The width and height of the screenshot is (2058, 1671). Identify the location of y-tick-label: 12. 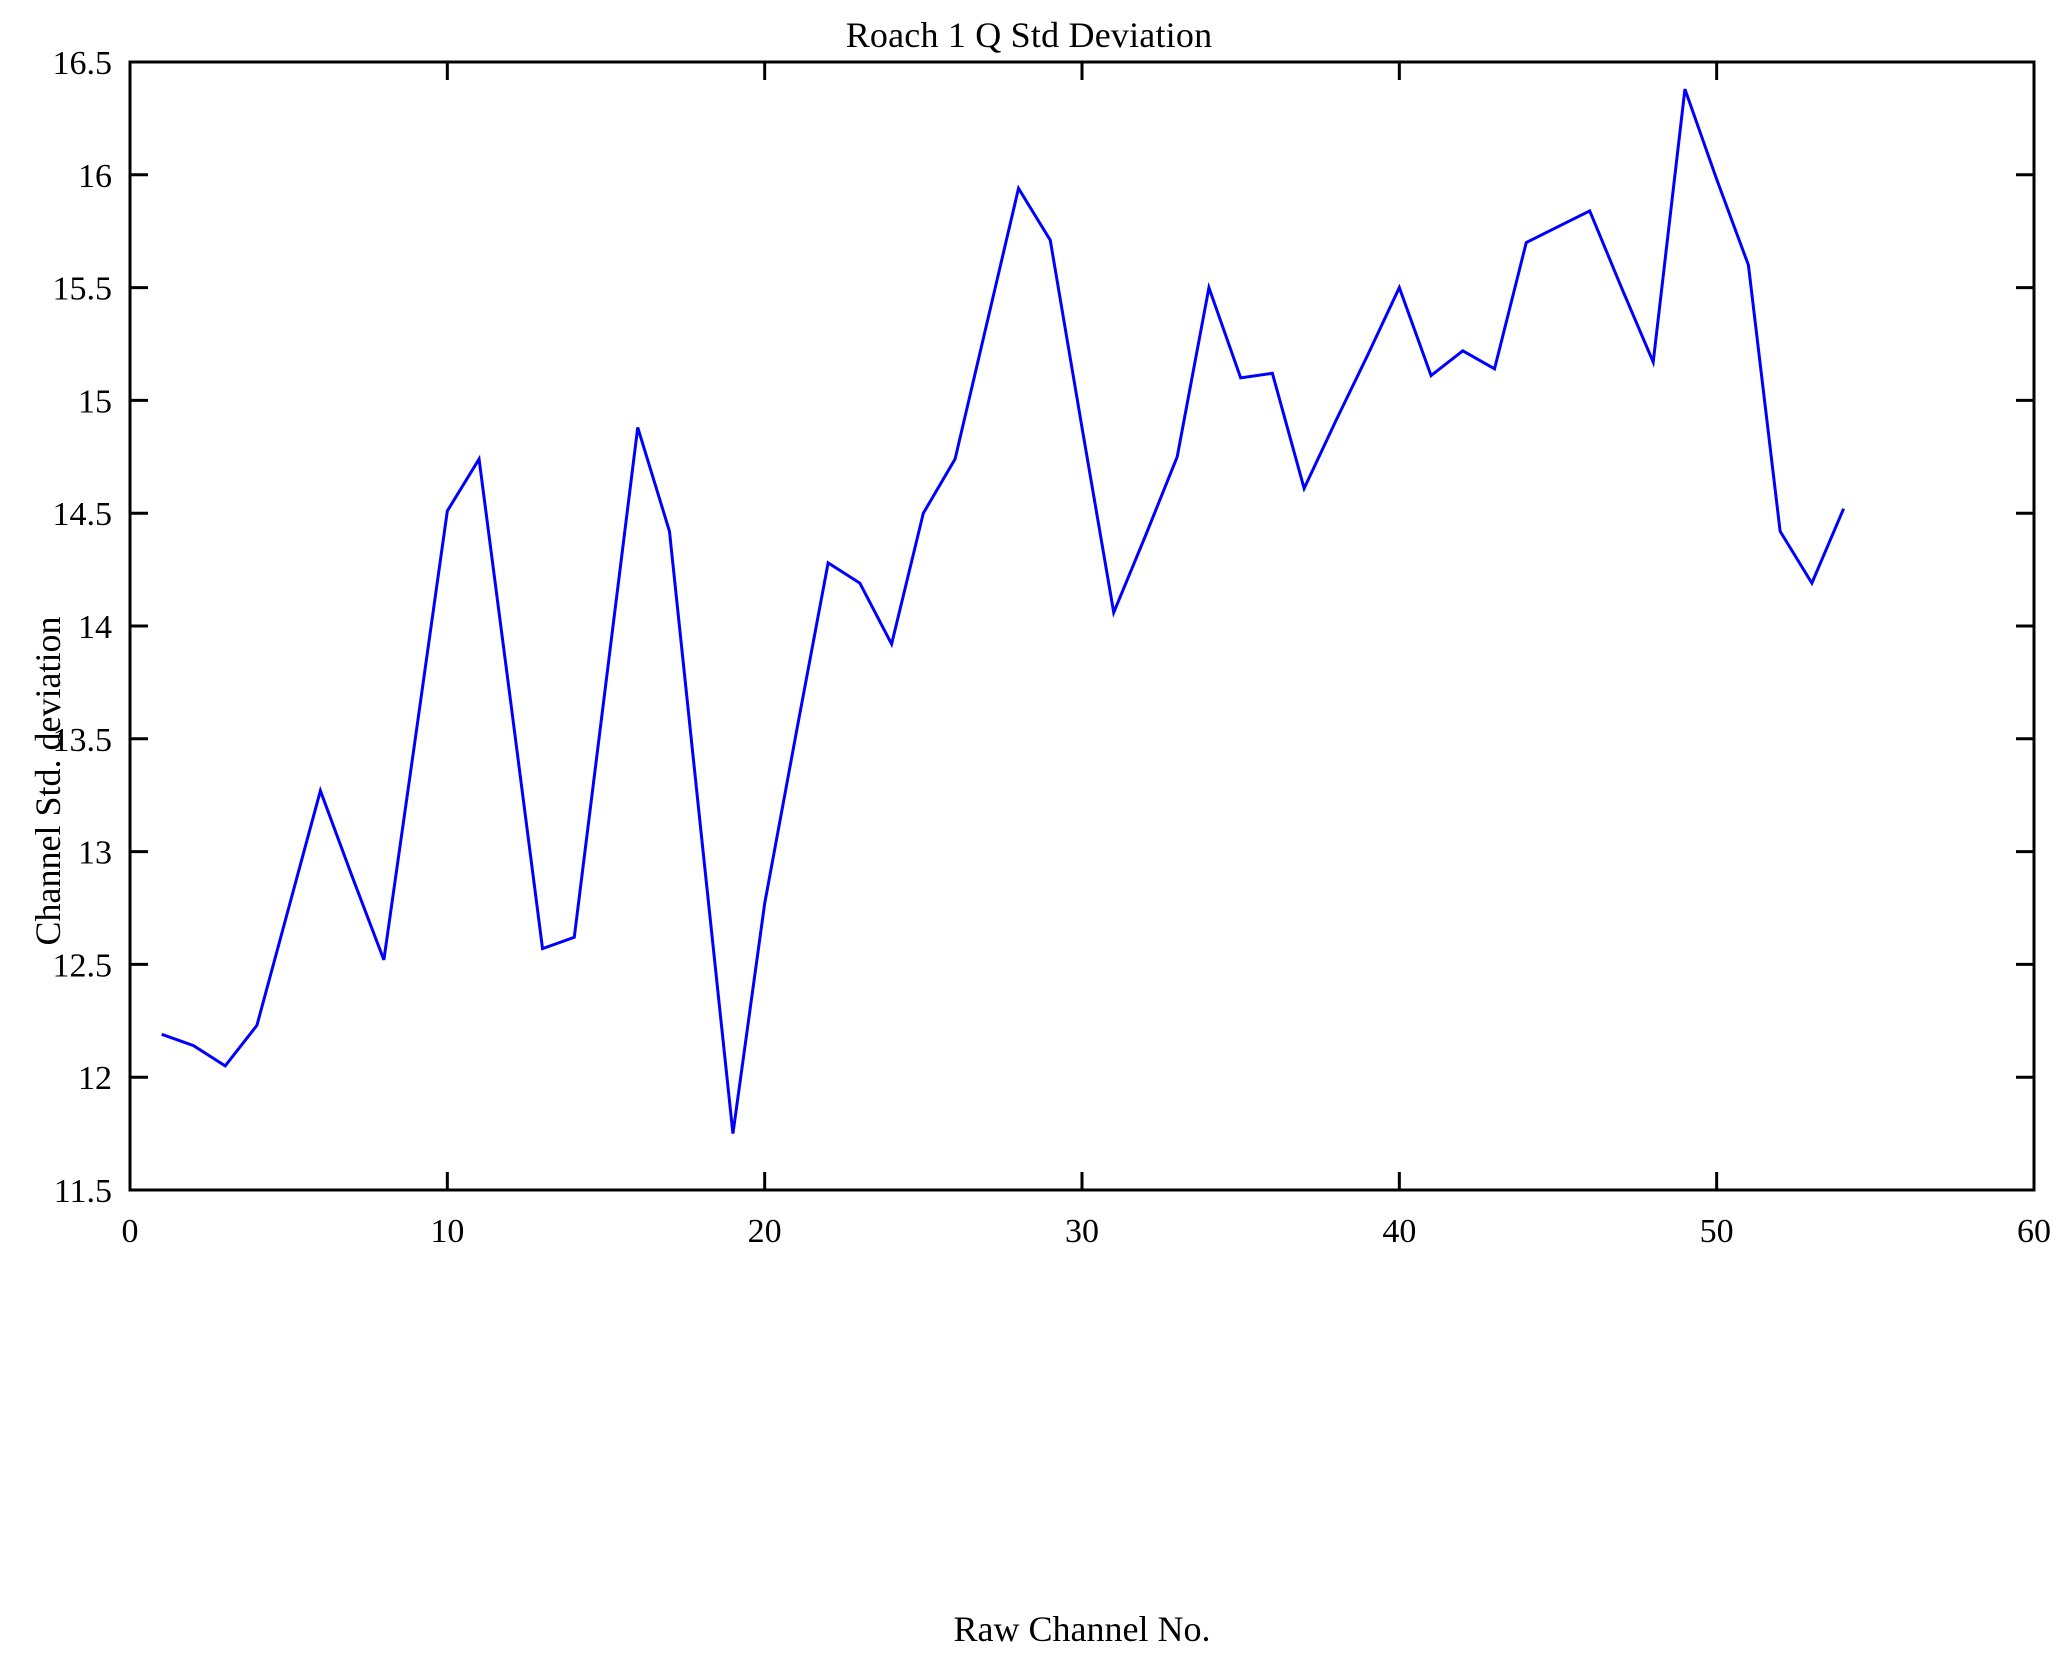
(95, 1078).